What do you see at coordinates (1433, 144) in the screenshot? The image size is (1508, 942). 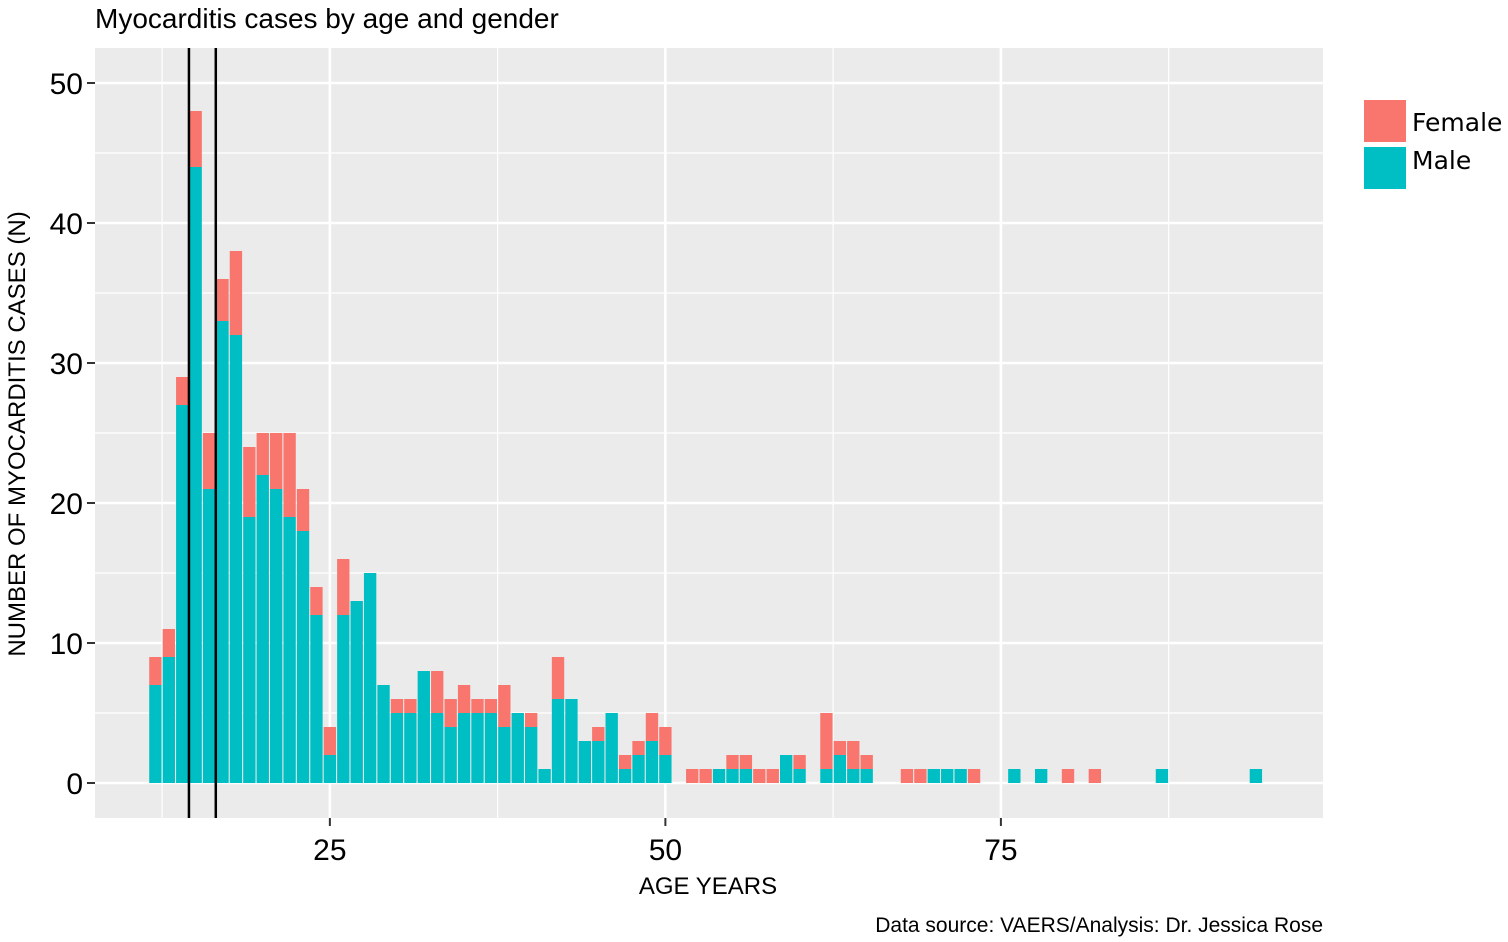 I see `legend: Female Male` at bounding box center [1433, 144].